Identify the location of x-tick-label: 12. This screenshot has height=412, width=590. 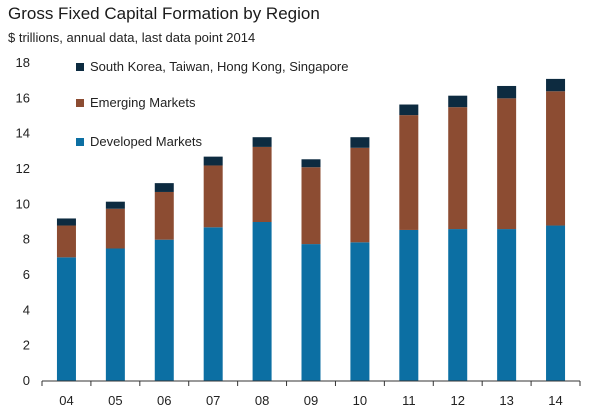
(457, 400).